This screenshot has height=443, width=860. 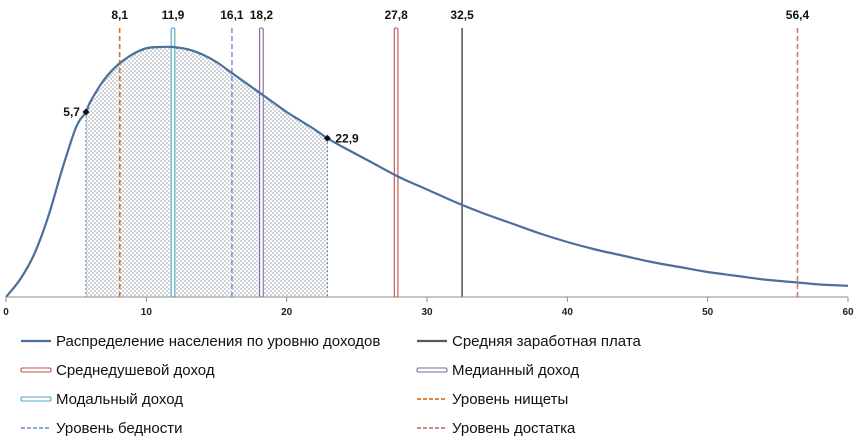 What do you see at coordinates (6, 312) in the screenshot?
I see `x-tick-label-0: 0` at bounding box center [6, 312].